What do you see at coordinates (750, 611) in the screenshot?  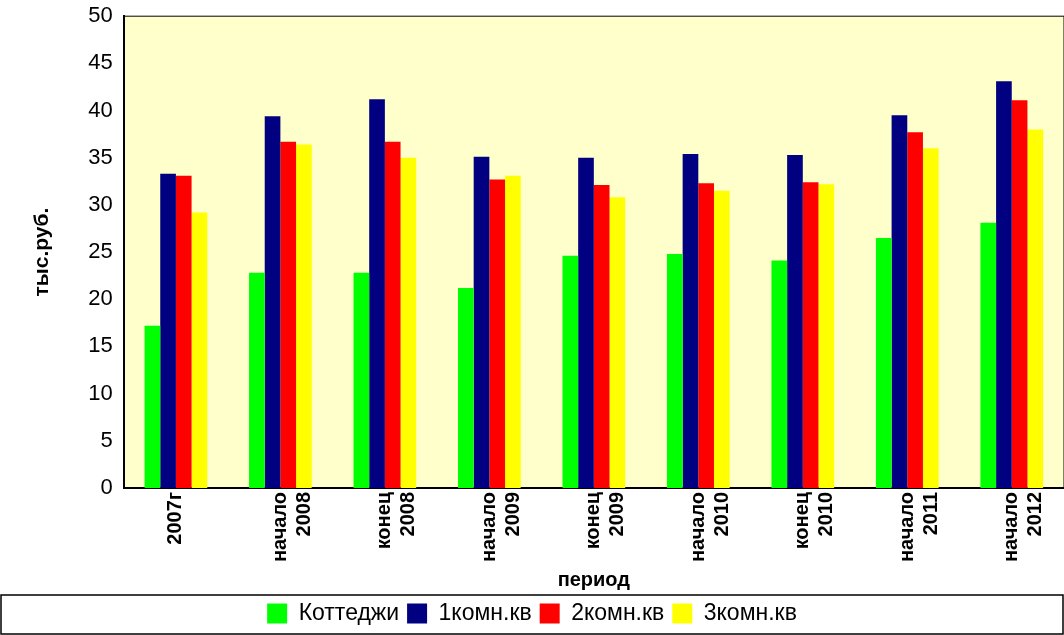 I see `legend-label: 3комн.кв` at bounding box center [750, 611].